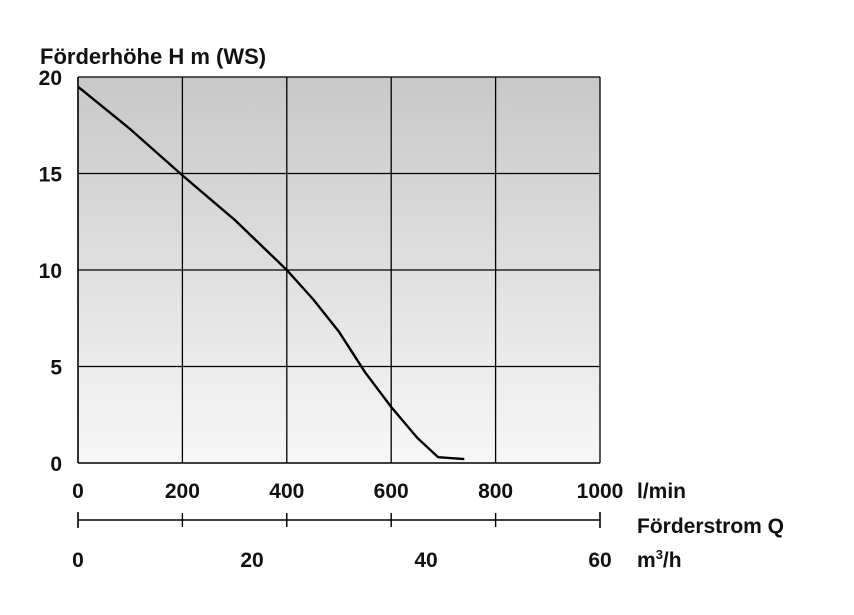 The image size is (854, 615). What do you see at coordinates (153, 56) in the screenshot?
I see `chart-title: Förderhöhe H m (WS)` at bounding box center [153, 56].